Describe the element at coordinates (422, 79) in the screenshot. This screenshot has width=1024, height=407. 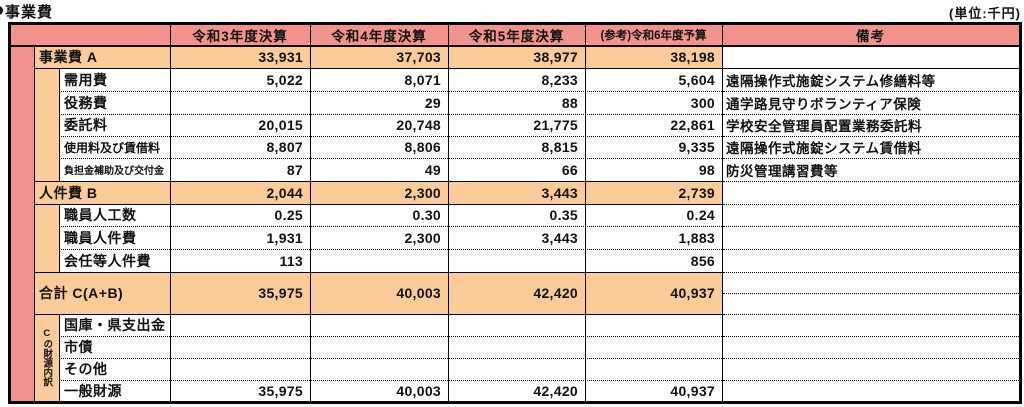
I see `row-value-fy4: 8,071` at that location.